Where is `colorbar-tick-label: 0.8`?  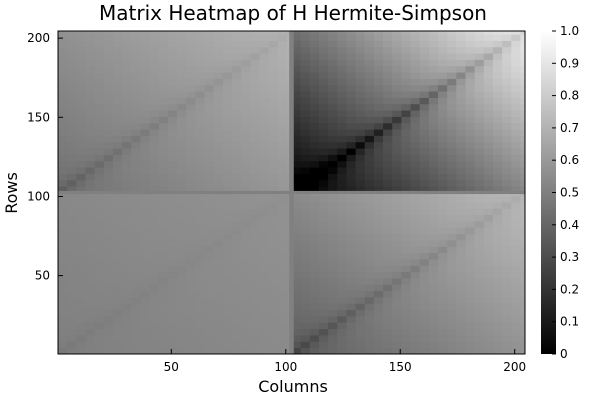 colorbar-tick-label: 0.8 is located at coordinates (569, 96).